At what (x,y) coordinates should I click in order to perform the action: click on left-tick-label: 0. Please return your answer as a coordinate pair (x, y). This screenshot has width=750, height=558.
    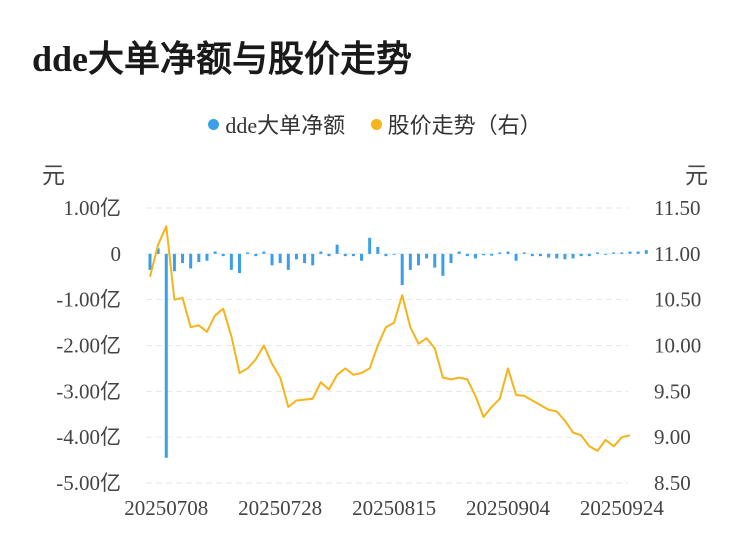
    Looking at the image, I should click on (116, 254).